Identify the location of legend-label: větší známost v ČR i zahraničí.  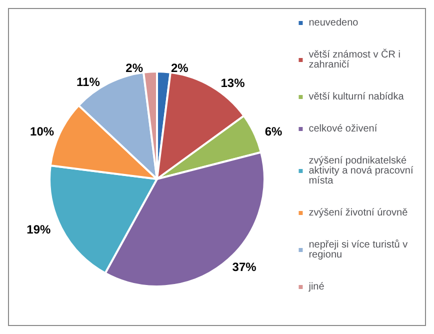
(356, 59).